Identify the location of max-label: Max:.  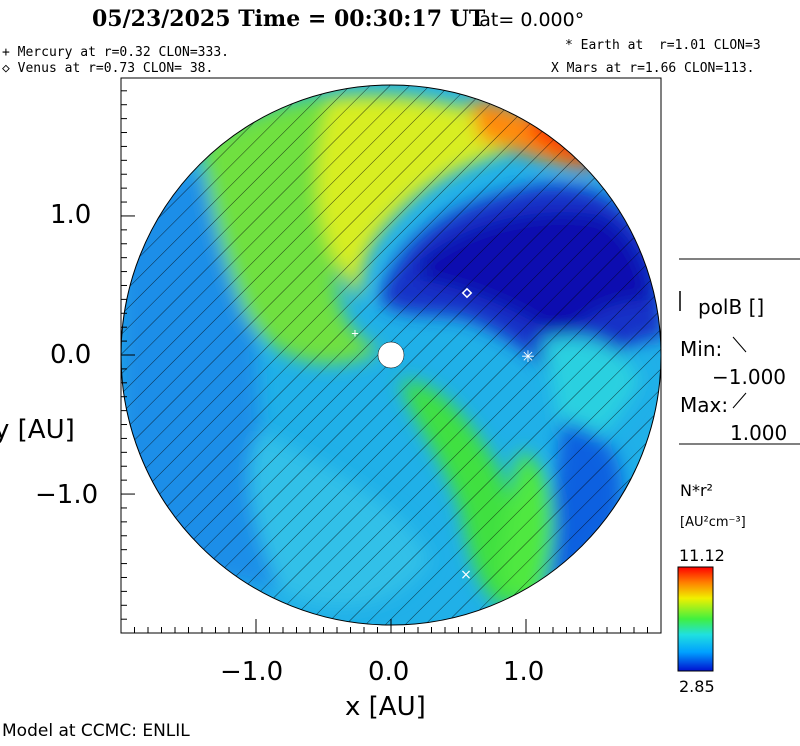
(704, 405).